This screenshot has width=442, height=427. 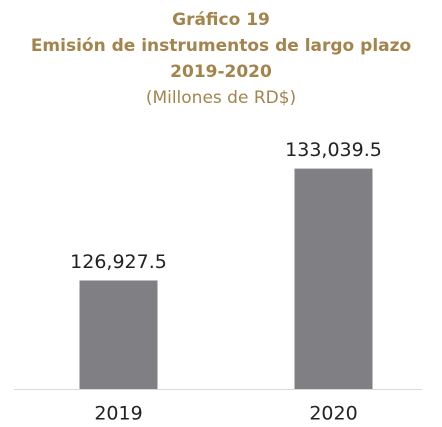 I want to click on chart-title: Gráfico 19, so click(x=221, y=20).